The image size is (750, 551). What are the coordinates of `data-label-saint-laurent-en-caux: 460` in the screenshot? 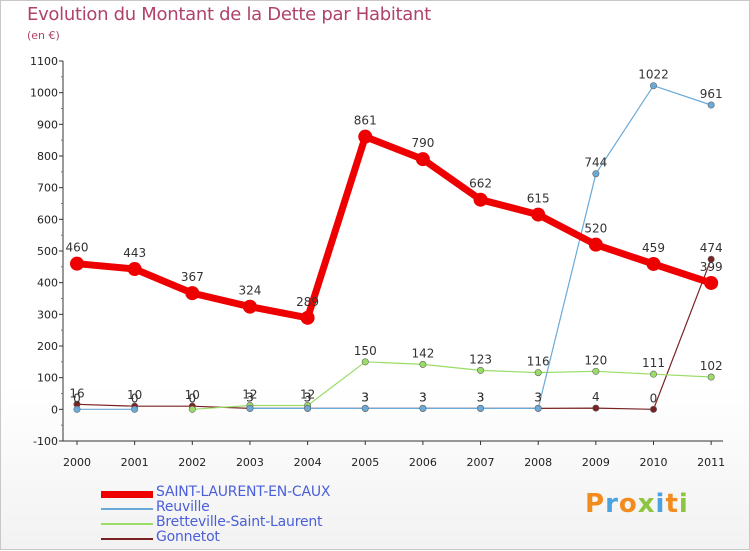 It's located at (77, 248).